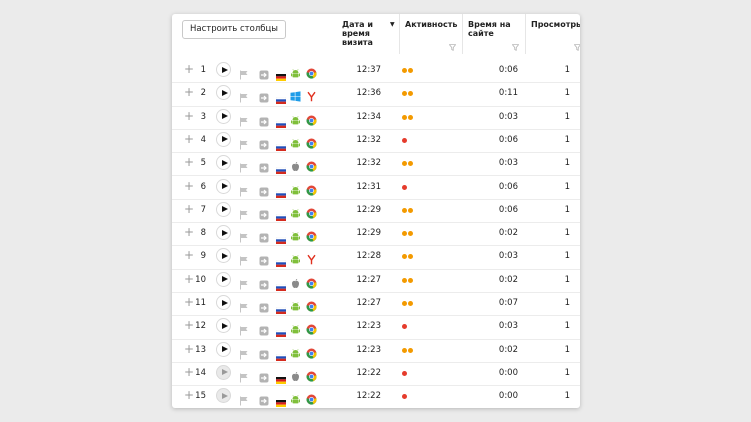 The height and width of the screenshot is (422, 751). I want to click on table-row: +1 12:37 0:06 1, so click(376, 71).